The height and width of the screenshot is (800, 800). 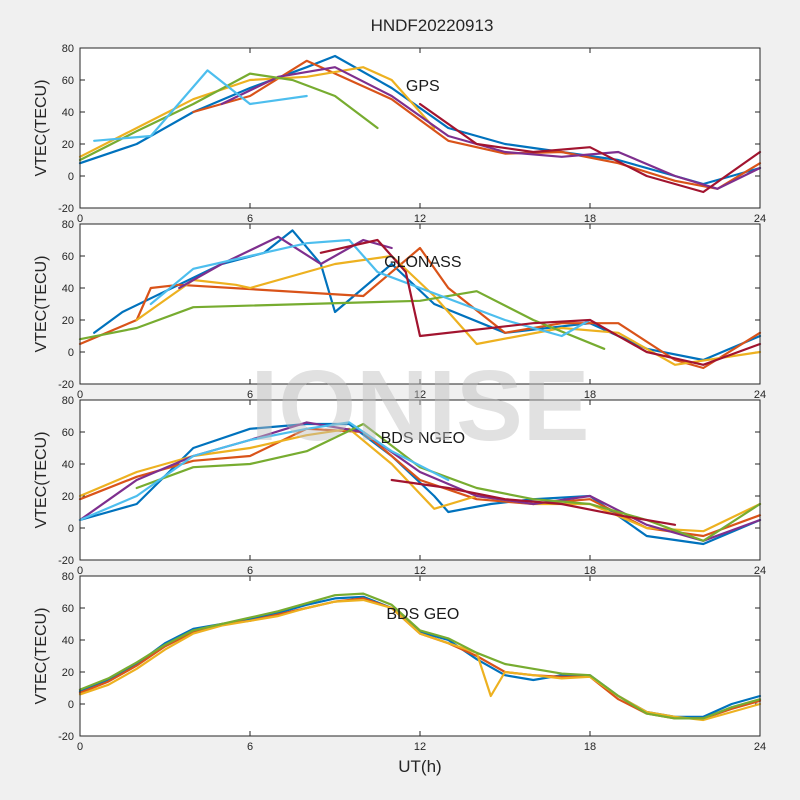 I want to click on panel-annotation: GPS, so click(x=423, y=86).